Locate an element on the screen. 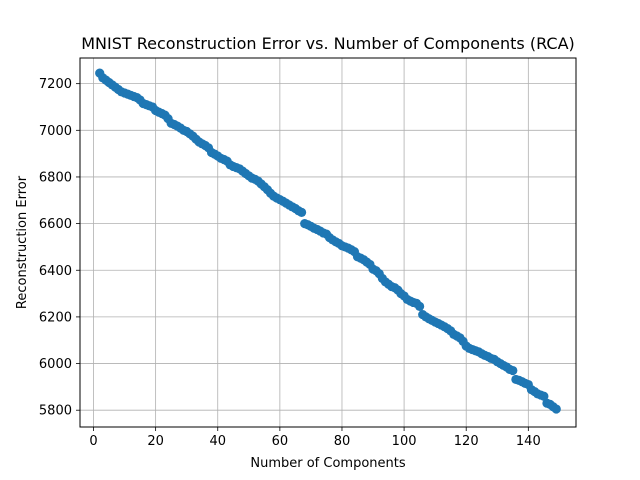 The width and height of the screenshot is (640, 480). y-tick-label: 7000 is located at coordinates (55, 131).